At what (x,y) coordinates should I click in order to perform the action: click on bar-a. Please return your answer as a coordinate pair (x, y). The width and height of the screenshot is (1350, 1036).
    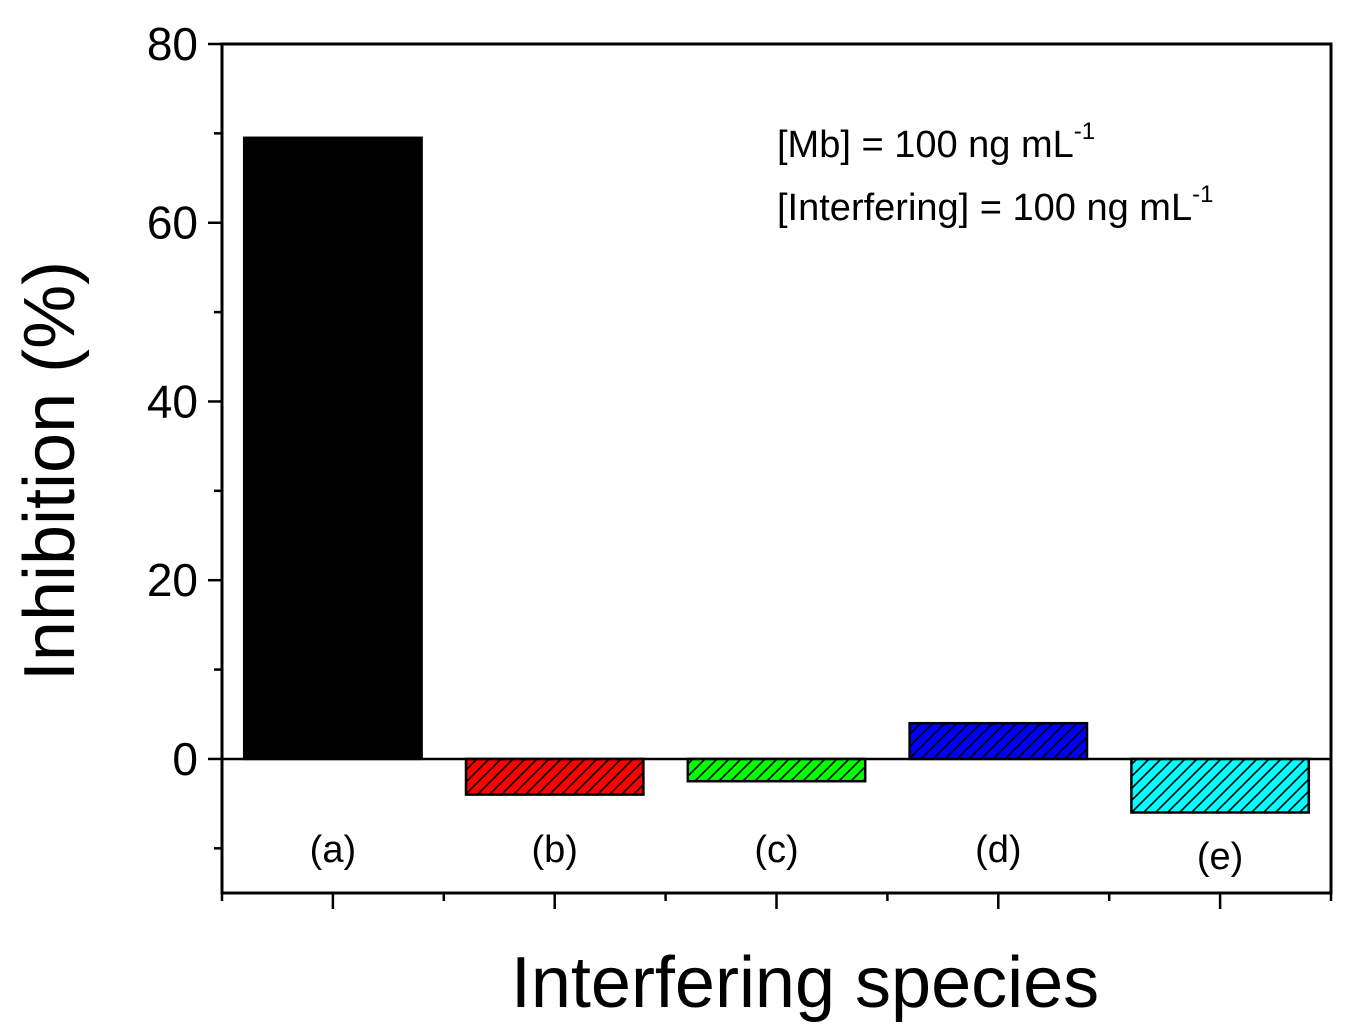
    Looking at the image, I should click on (332, 448).